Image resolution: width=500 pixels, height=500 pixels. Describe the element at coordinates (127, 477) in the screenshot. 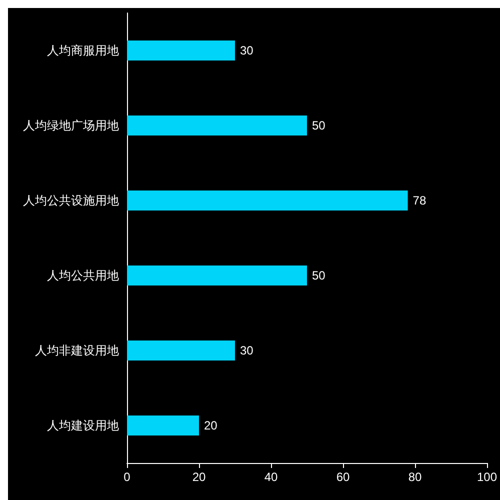

I see `x-tick-label: 0` at that location.